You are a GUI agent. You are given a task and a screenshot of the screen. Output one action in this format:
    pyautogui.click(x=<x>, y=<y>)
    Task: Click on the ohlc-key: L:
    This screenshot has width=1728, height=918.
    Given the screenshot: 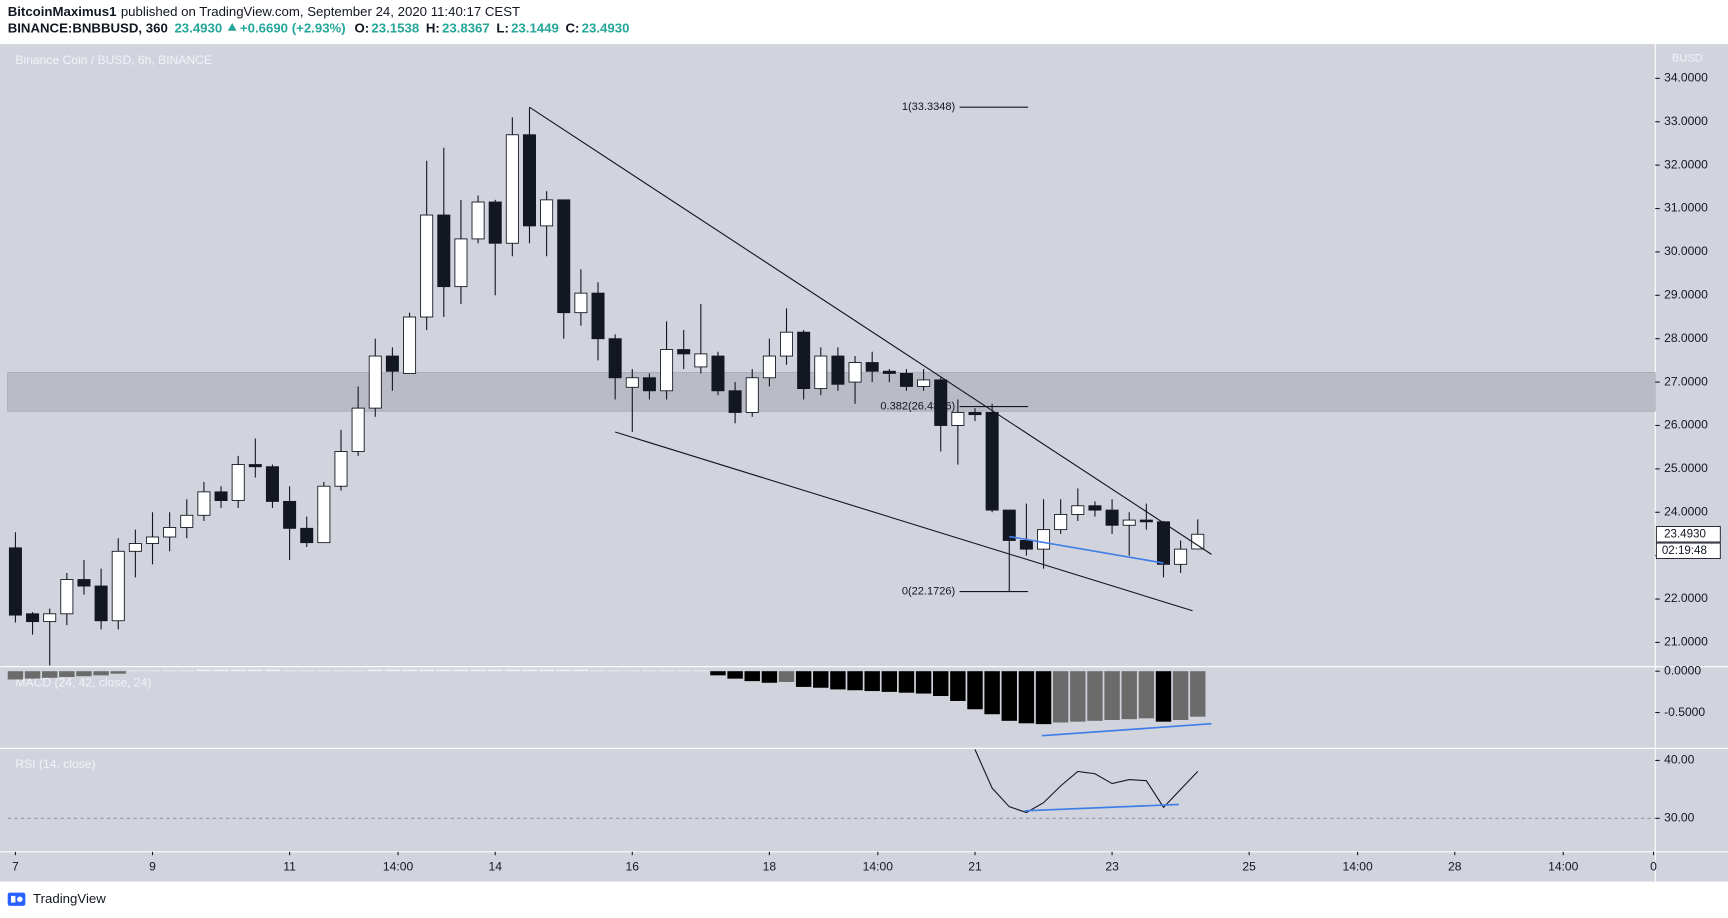 What is the action you would take?
    pyautogui.click(x=502, y=27)
    